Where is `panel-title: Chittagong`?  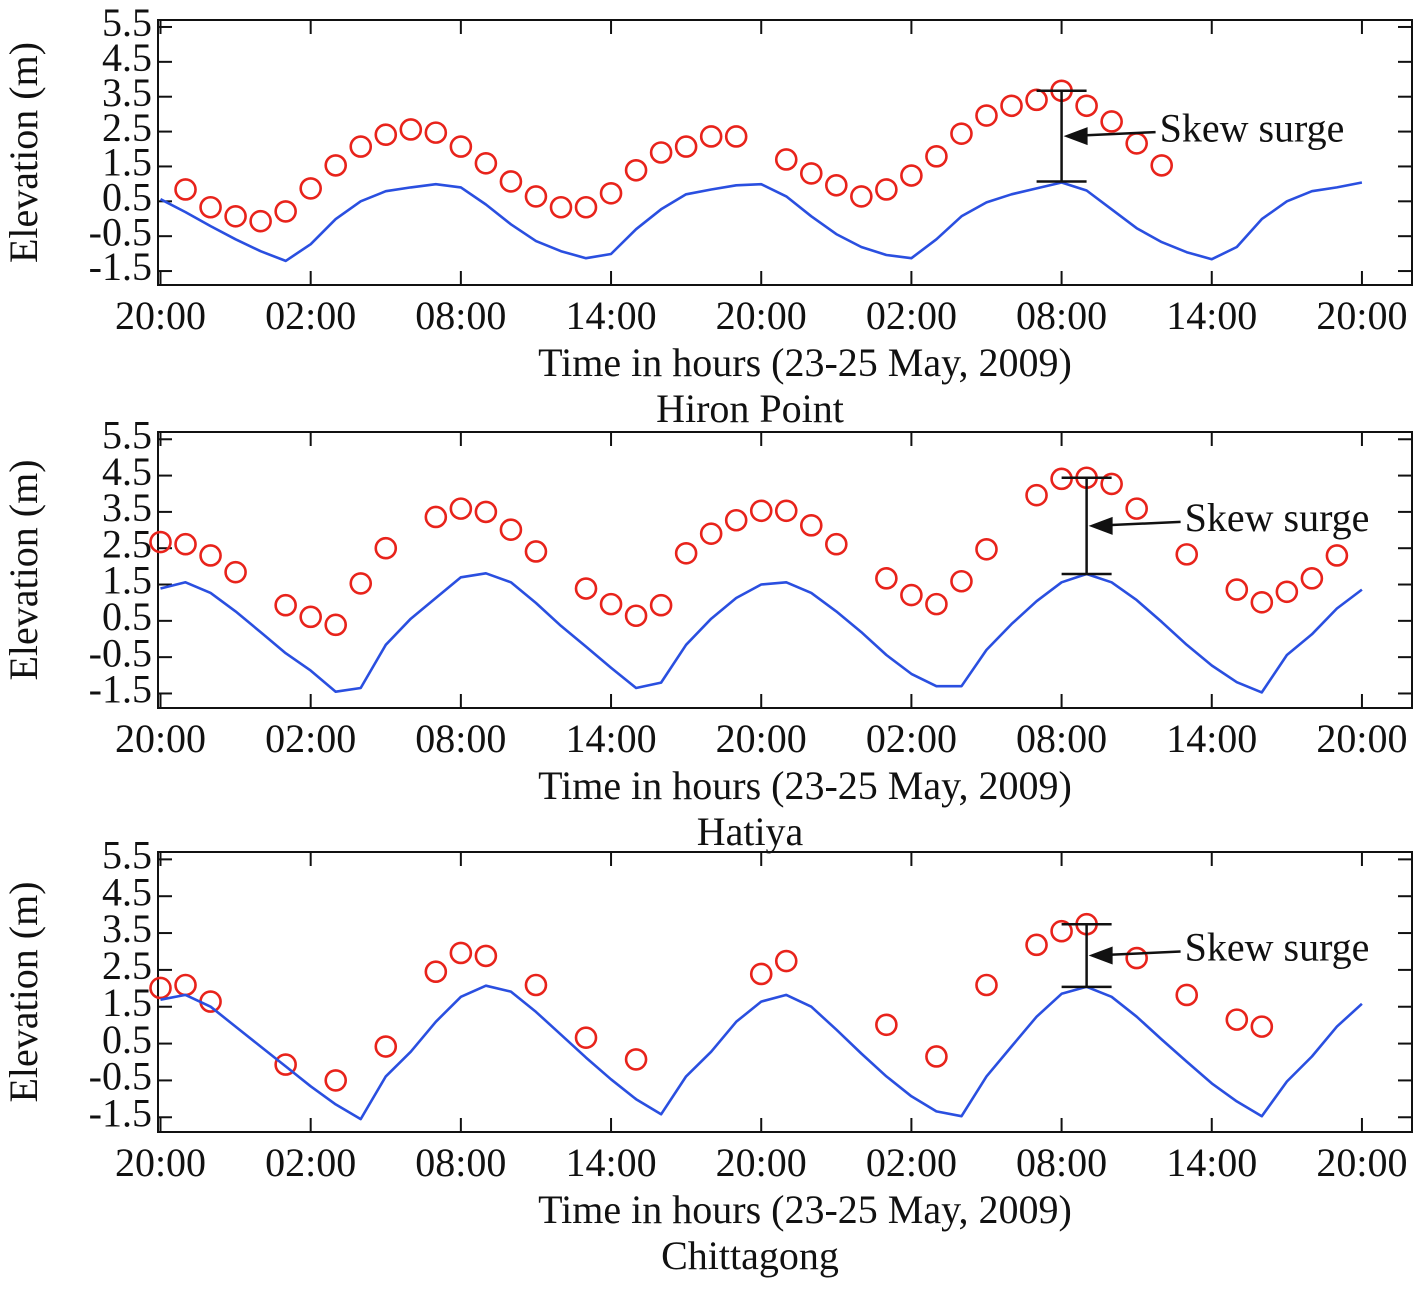
panel-title: Chittagong is located at coordinates (750, 1255).